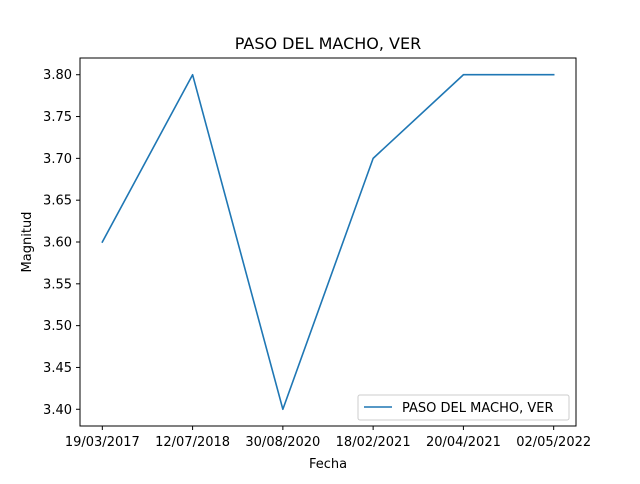 Image resolution: width=640 pixels, height=484 pixels. I want to click on y-tick-label: 3.55, so click(57, 284).